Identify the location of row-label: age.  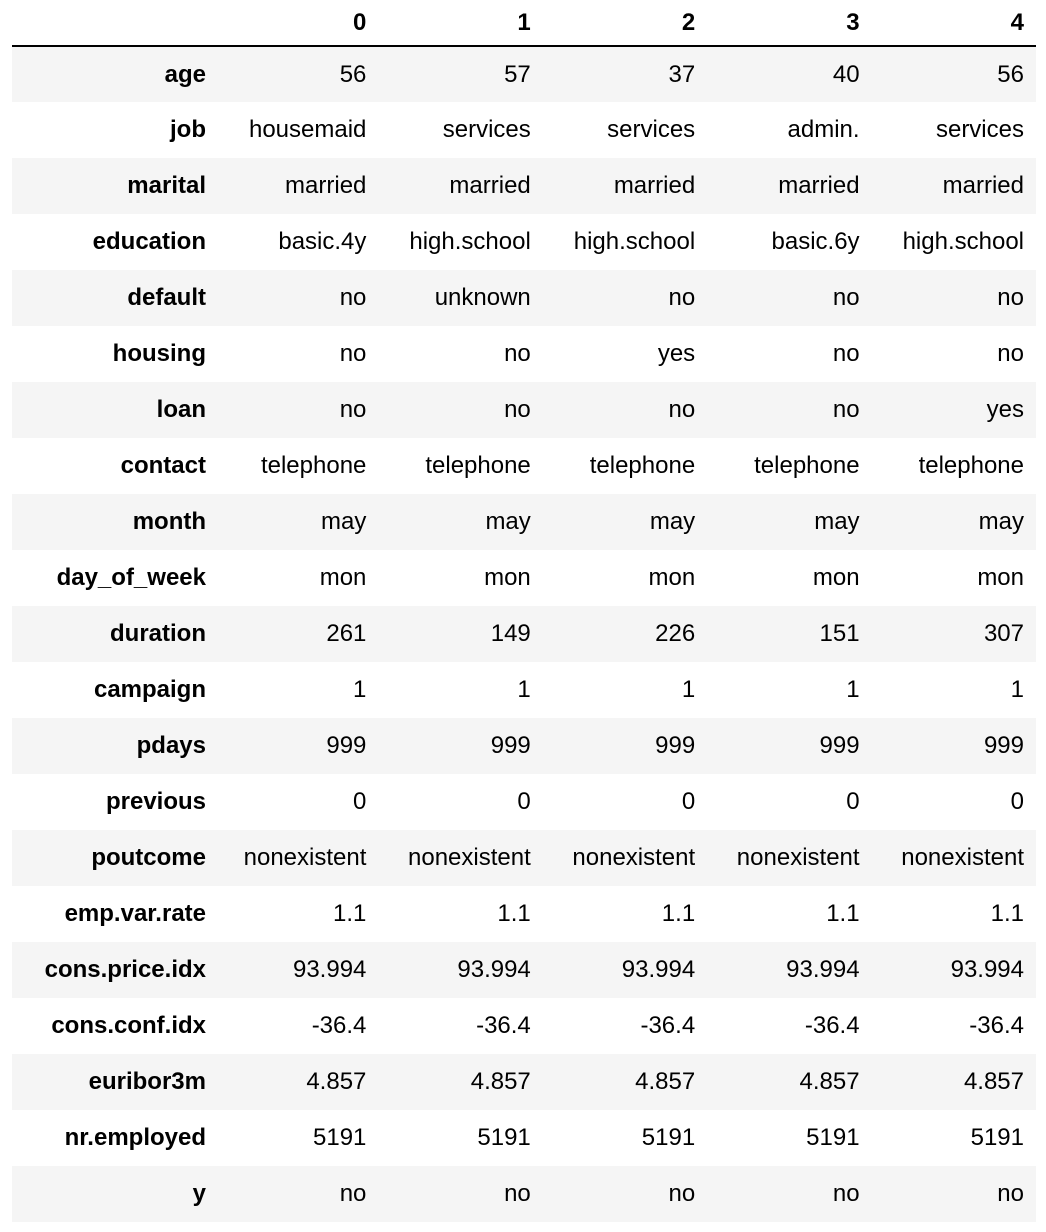
(185, 74).